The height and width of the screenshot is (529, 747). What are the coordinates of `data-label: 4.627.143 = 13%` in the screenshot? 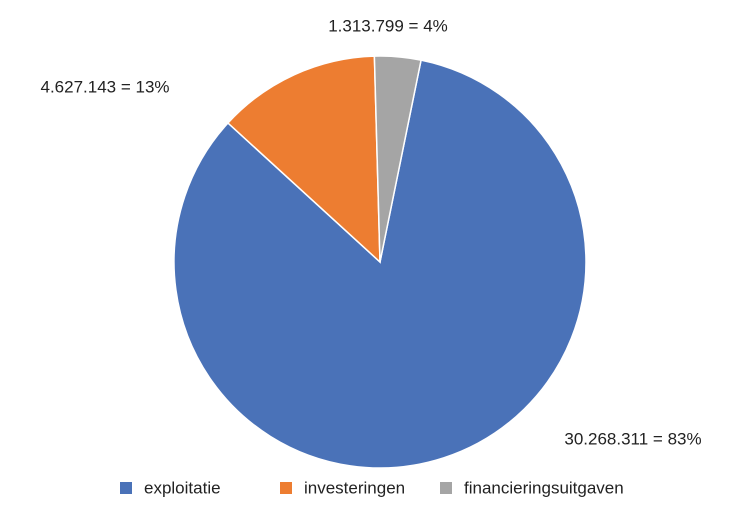 It's located at (104, 86).